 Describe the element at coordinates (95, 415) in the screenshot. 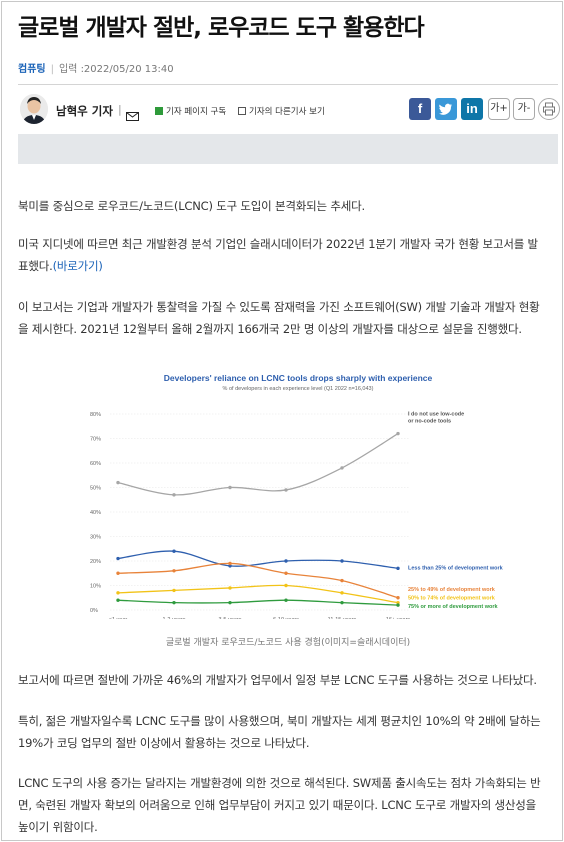

I see `y-tick-label: 80%` at that location.